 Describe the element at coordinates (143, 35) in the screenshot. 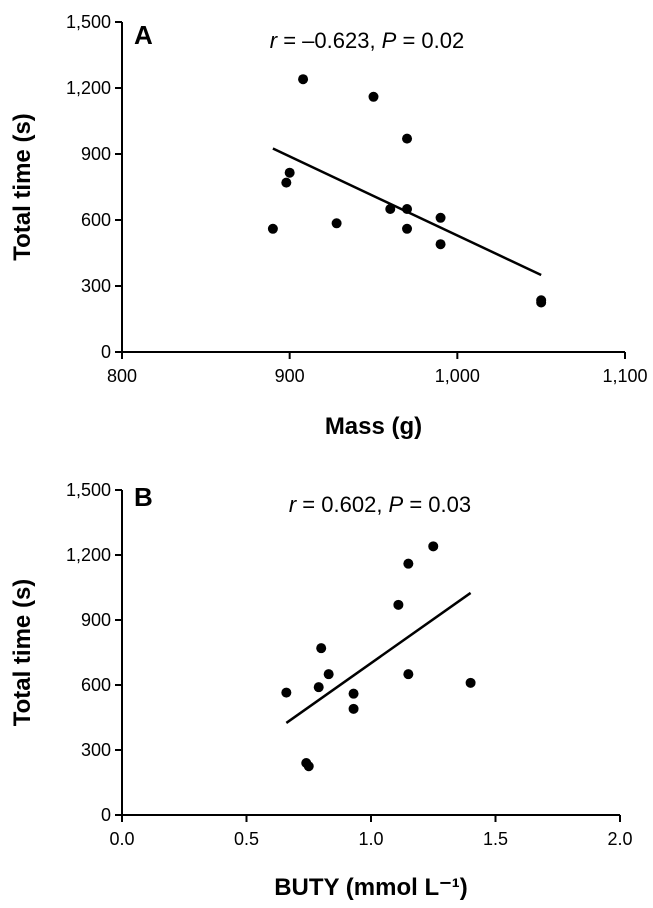

I see `panel-label: A` at that location.